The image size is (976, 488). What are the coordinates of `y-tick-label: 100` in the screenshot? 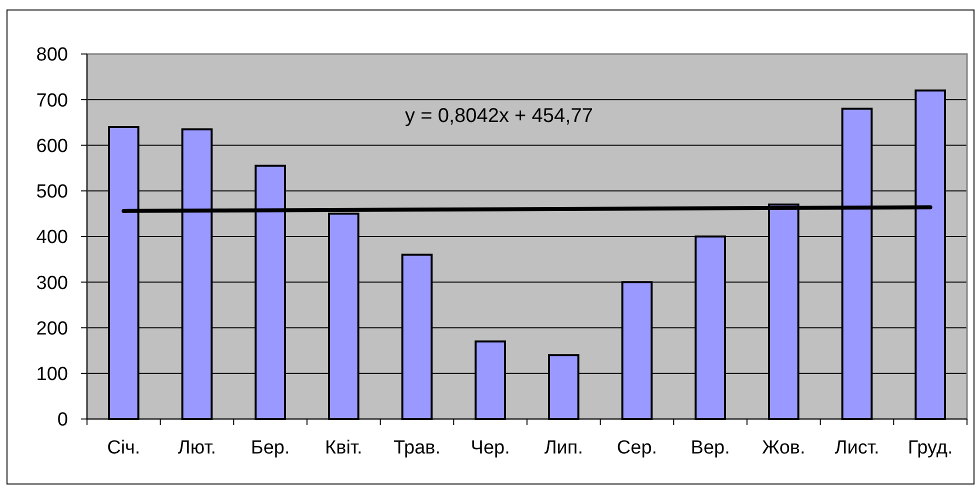 It's located at (52, 375).